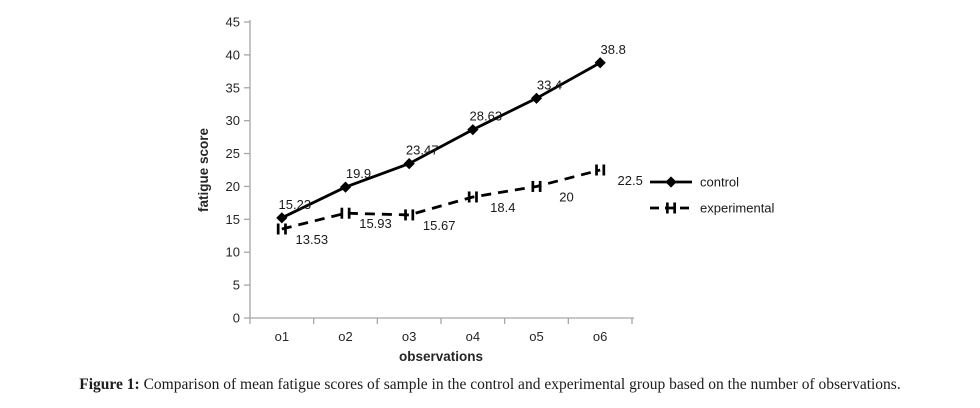  Describe the element at coordinates (233, 22) in the screenshot. I see `y-tick-label: 45` at that location.